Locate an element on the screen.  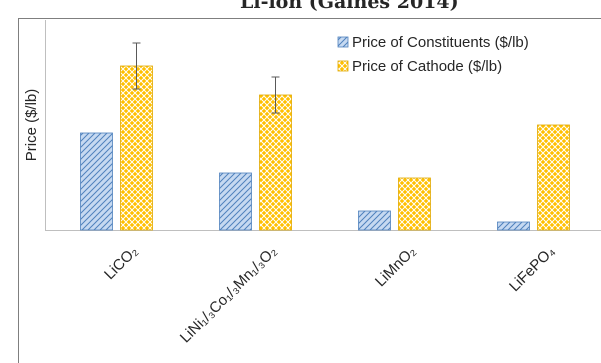
legend-label: Price of Cathode ($/lb) is located at coordinates (427, 66).